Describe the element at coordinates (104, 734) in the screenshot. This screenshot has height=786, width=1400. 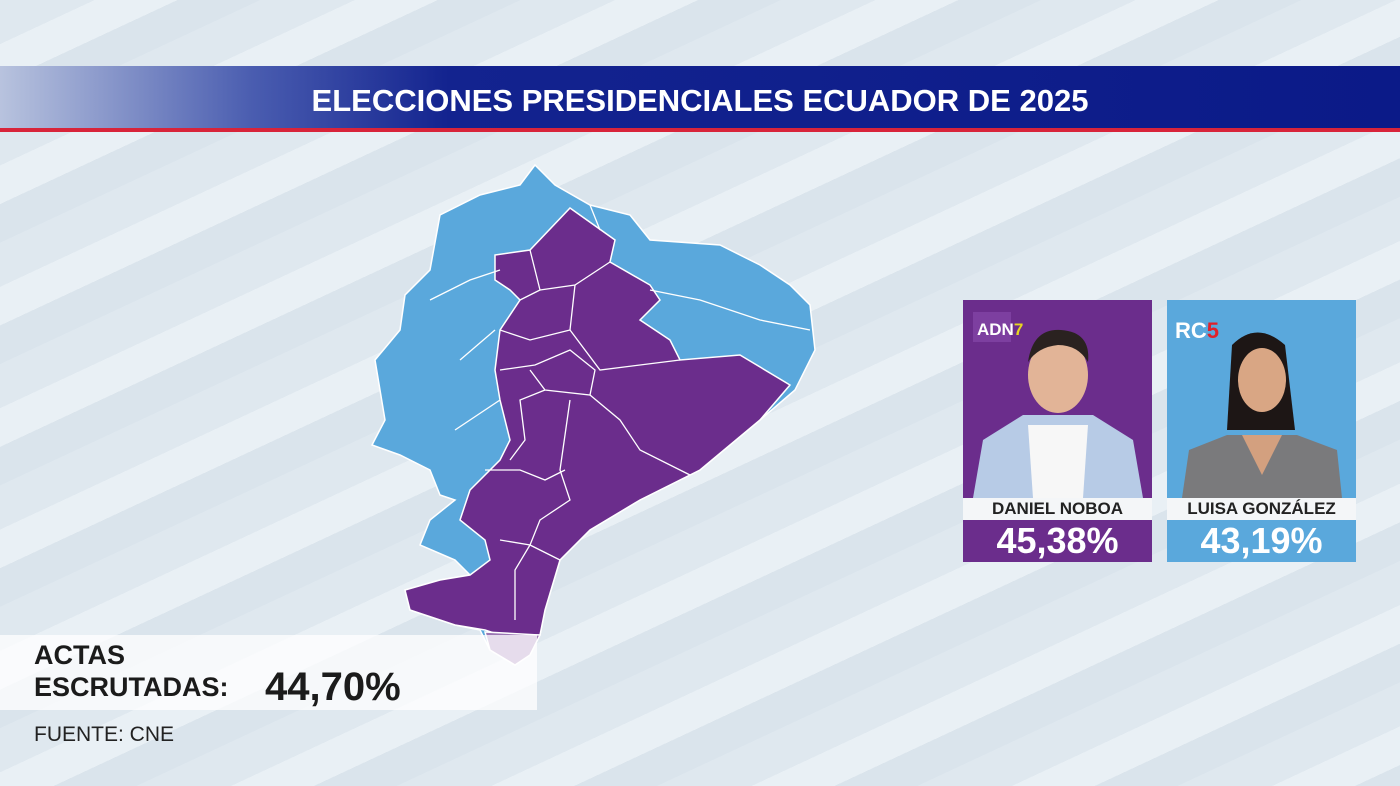
I see `source-label: FUENTE: CNE` at that location.